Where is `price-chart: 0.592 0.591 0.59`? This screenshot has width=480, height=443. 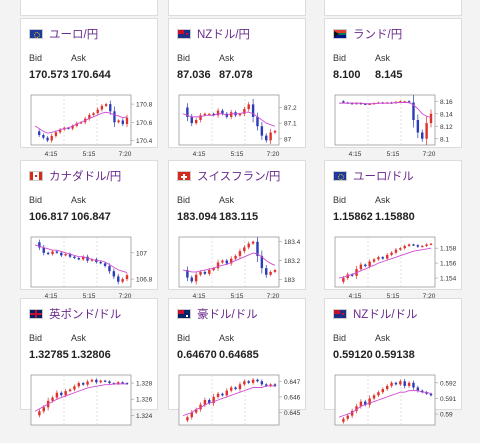
price-chart: 0.592 0.591 0.59 is located at coordinates (395, 407).